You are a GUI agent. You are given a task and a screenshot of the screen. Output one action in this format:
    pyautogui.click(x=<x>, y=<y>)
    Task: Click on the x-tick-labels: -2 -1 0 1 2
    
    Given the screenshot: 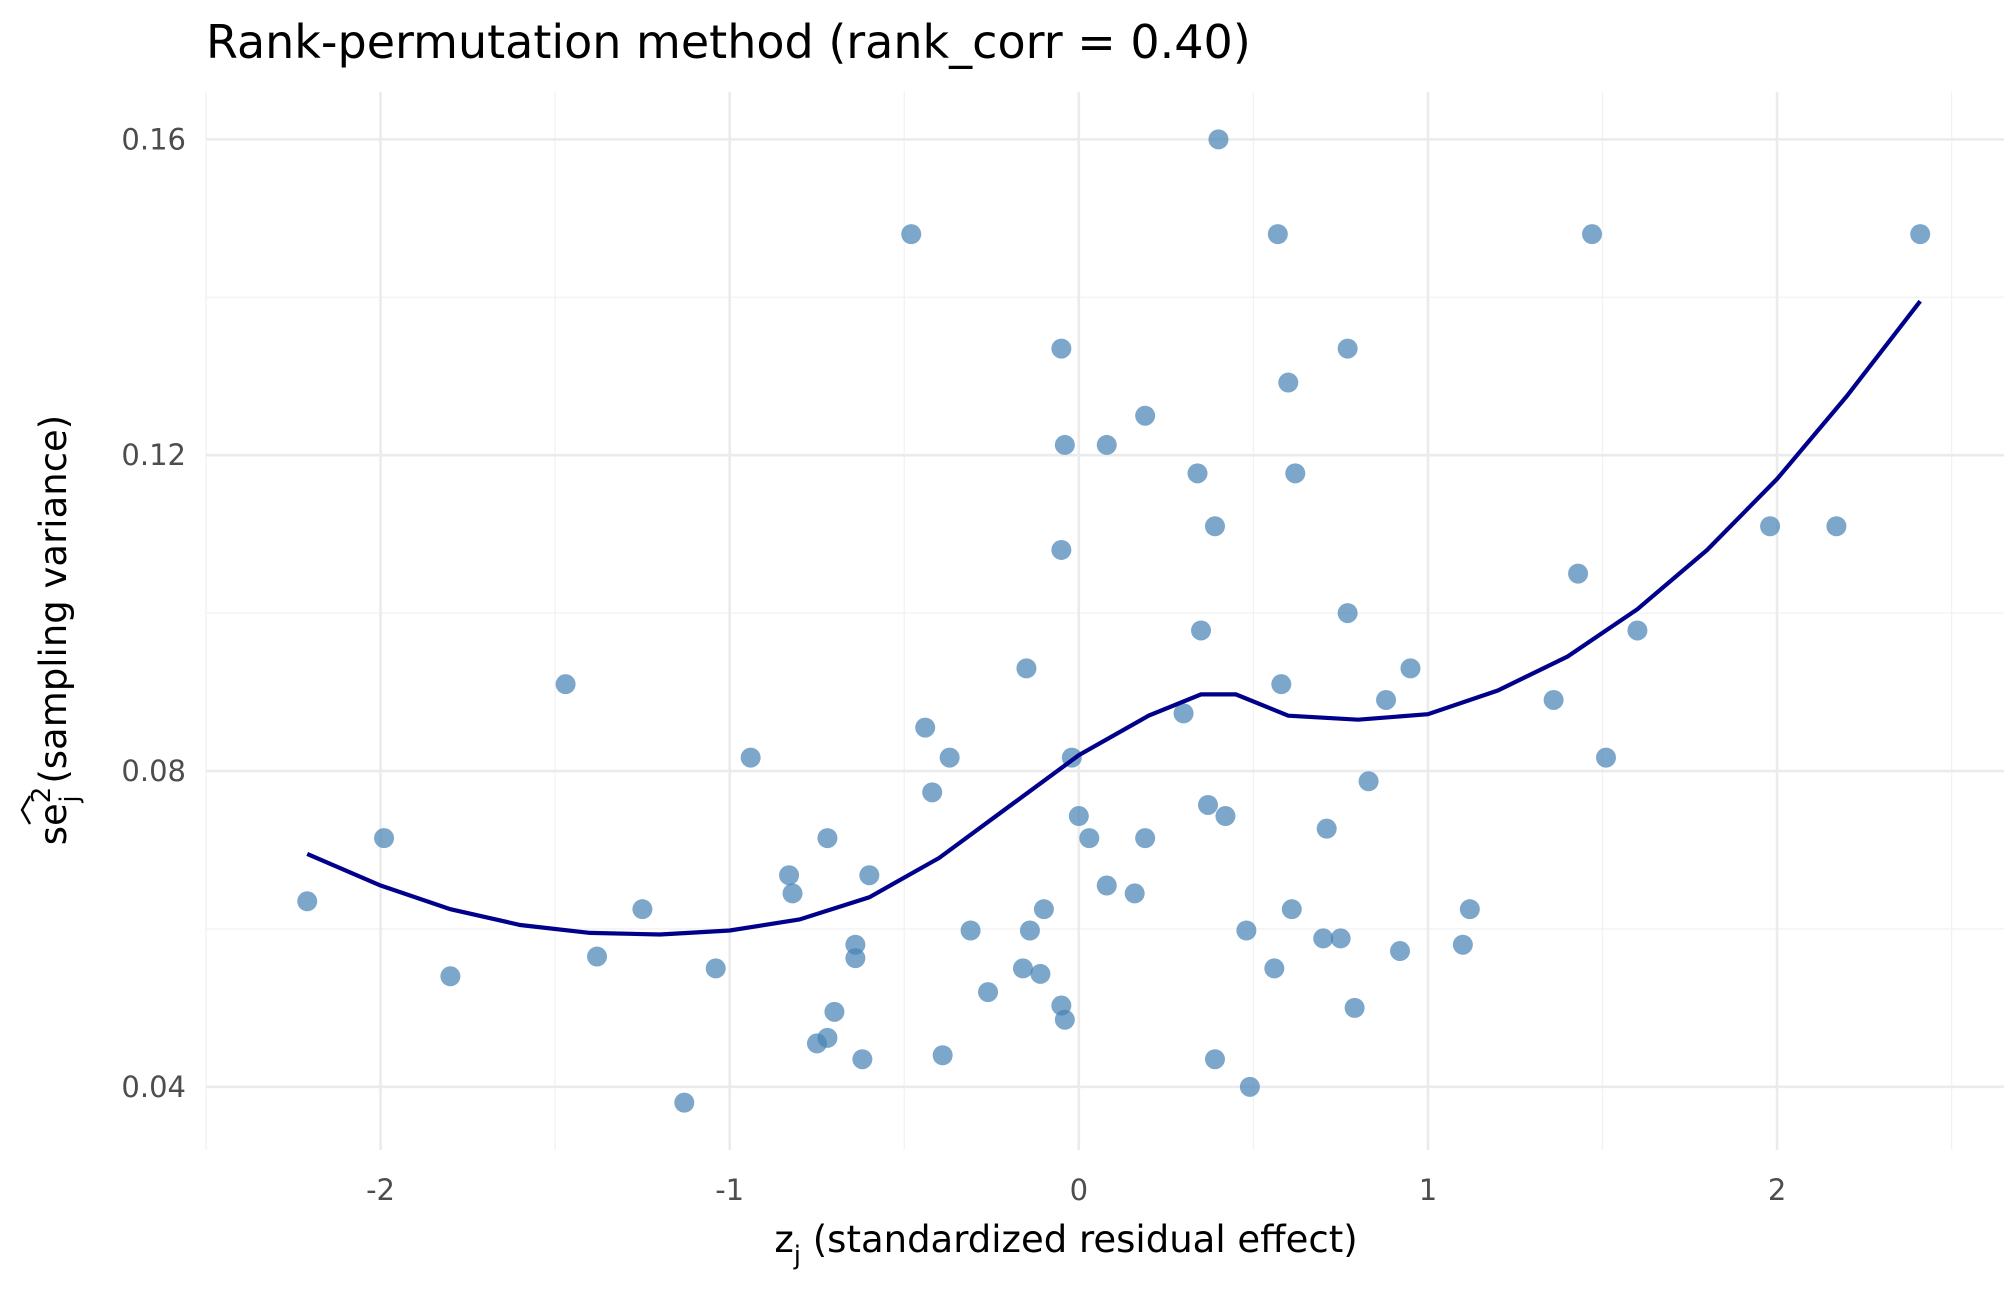 What is the action you would take?
    pyautogui.click(x=1076, y=1190)
    